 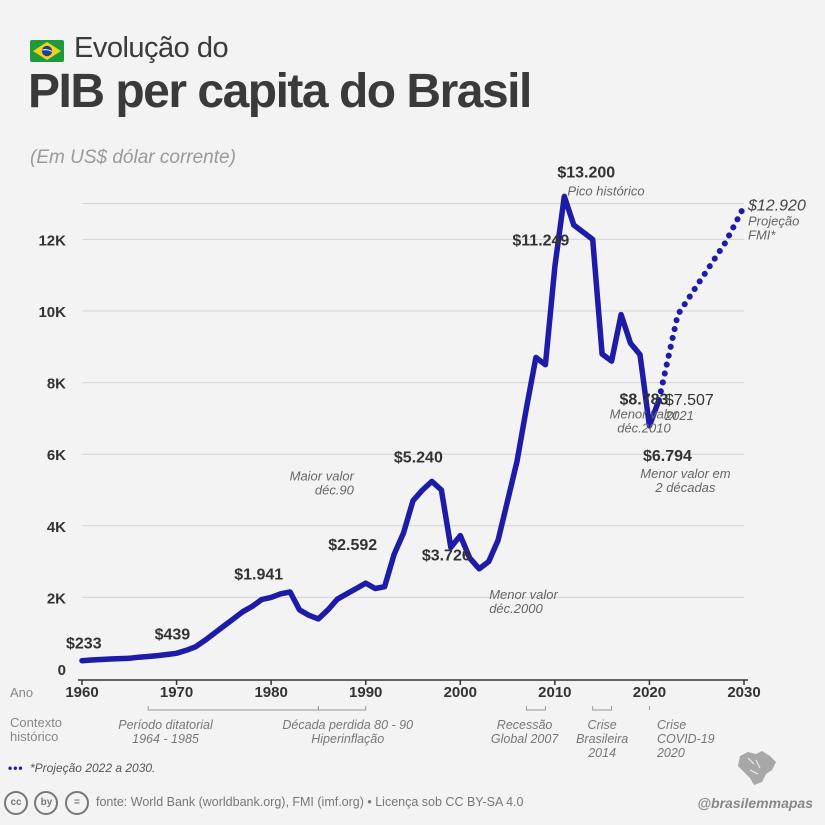 What do you see at coordinates (679, 415) in the screenshot?
I see `annotation-note: 2021` at bounding box center [679, 415].